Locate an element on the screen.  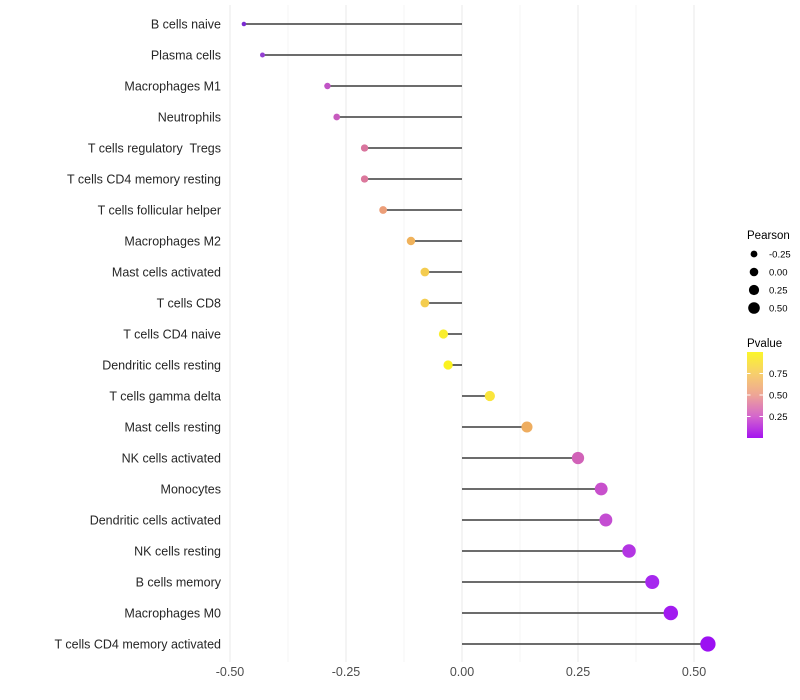
y-axis-label: T cells CD4 memory resting is located at coordinates (144, 180).